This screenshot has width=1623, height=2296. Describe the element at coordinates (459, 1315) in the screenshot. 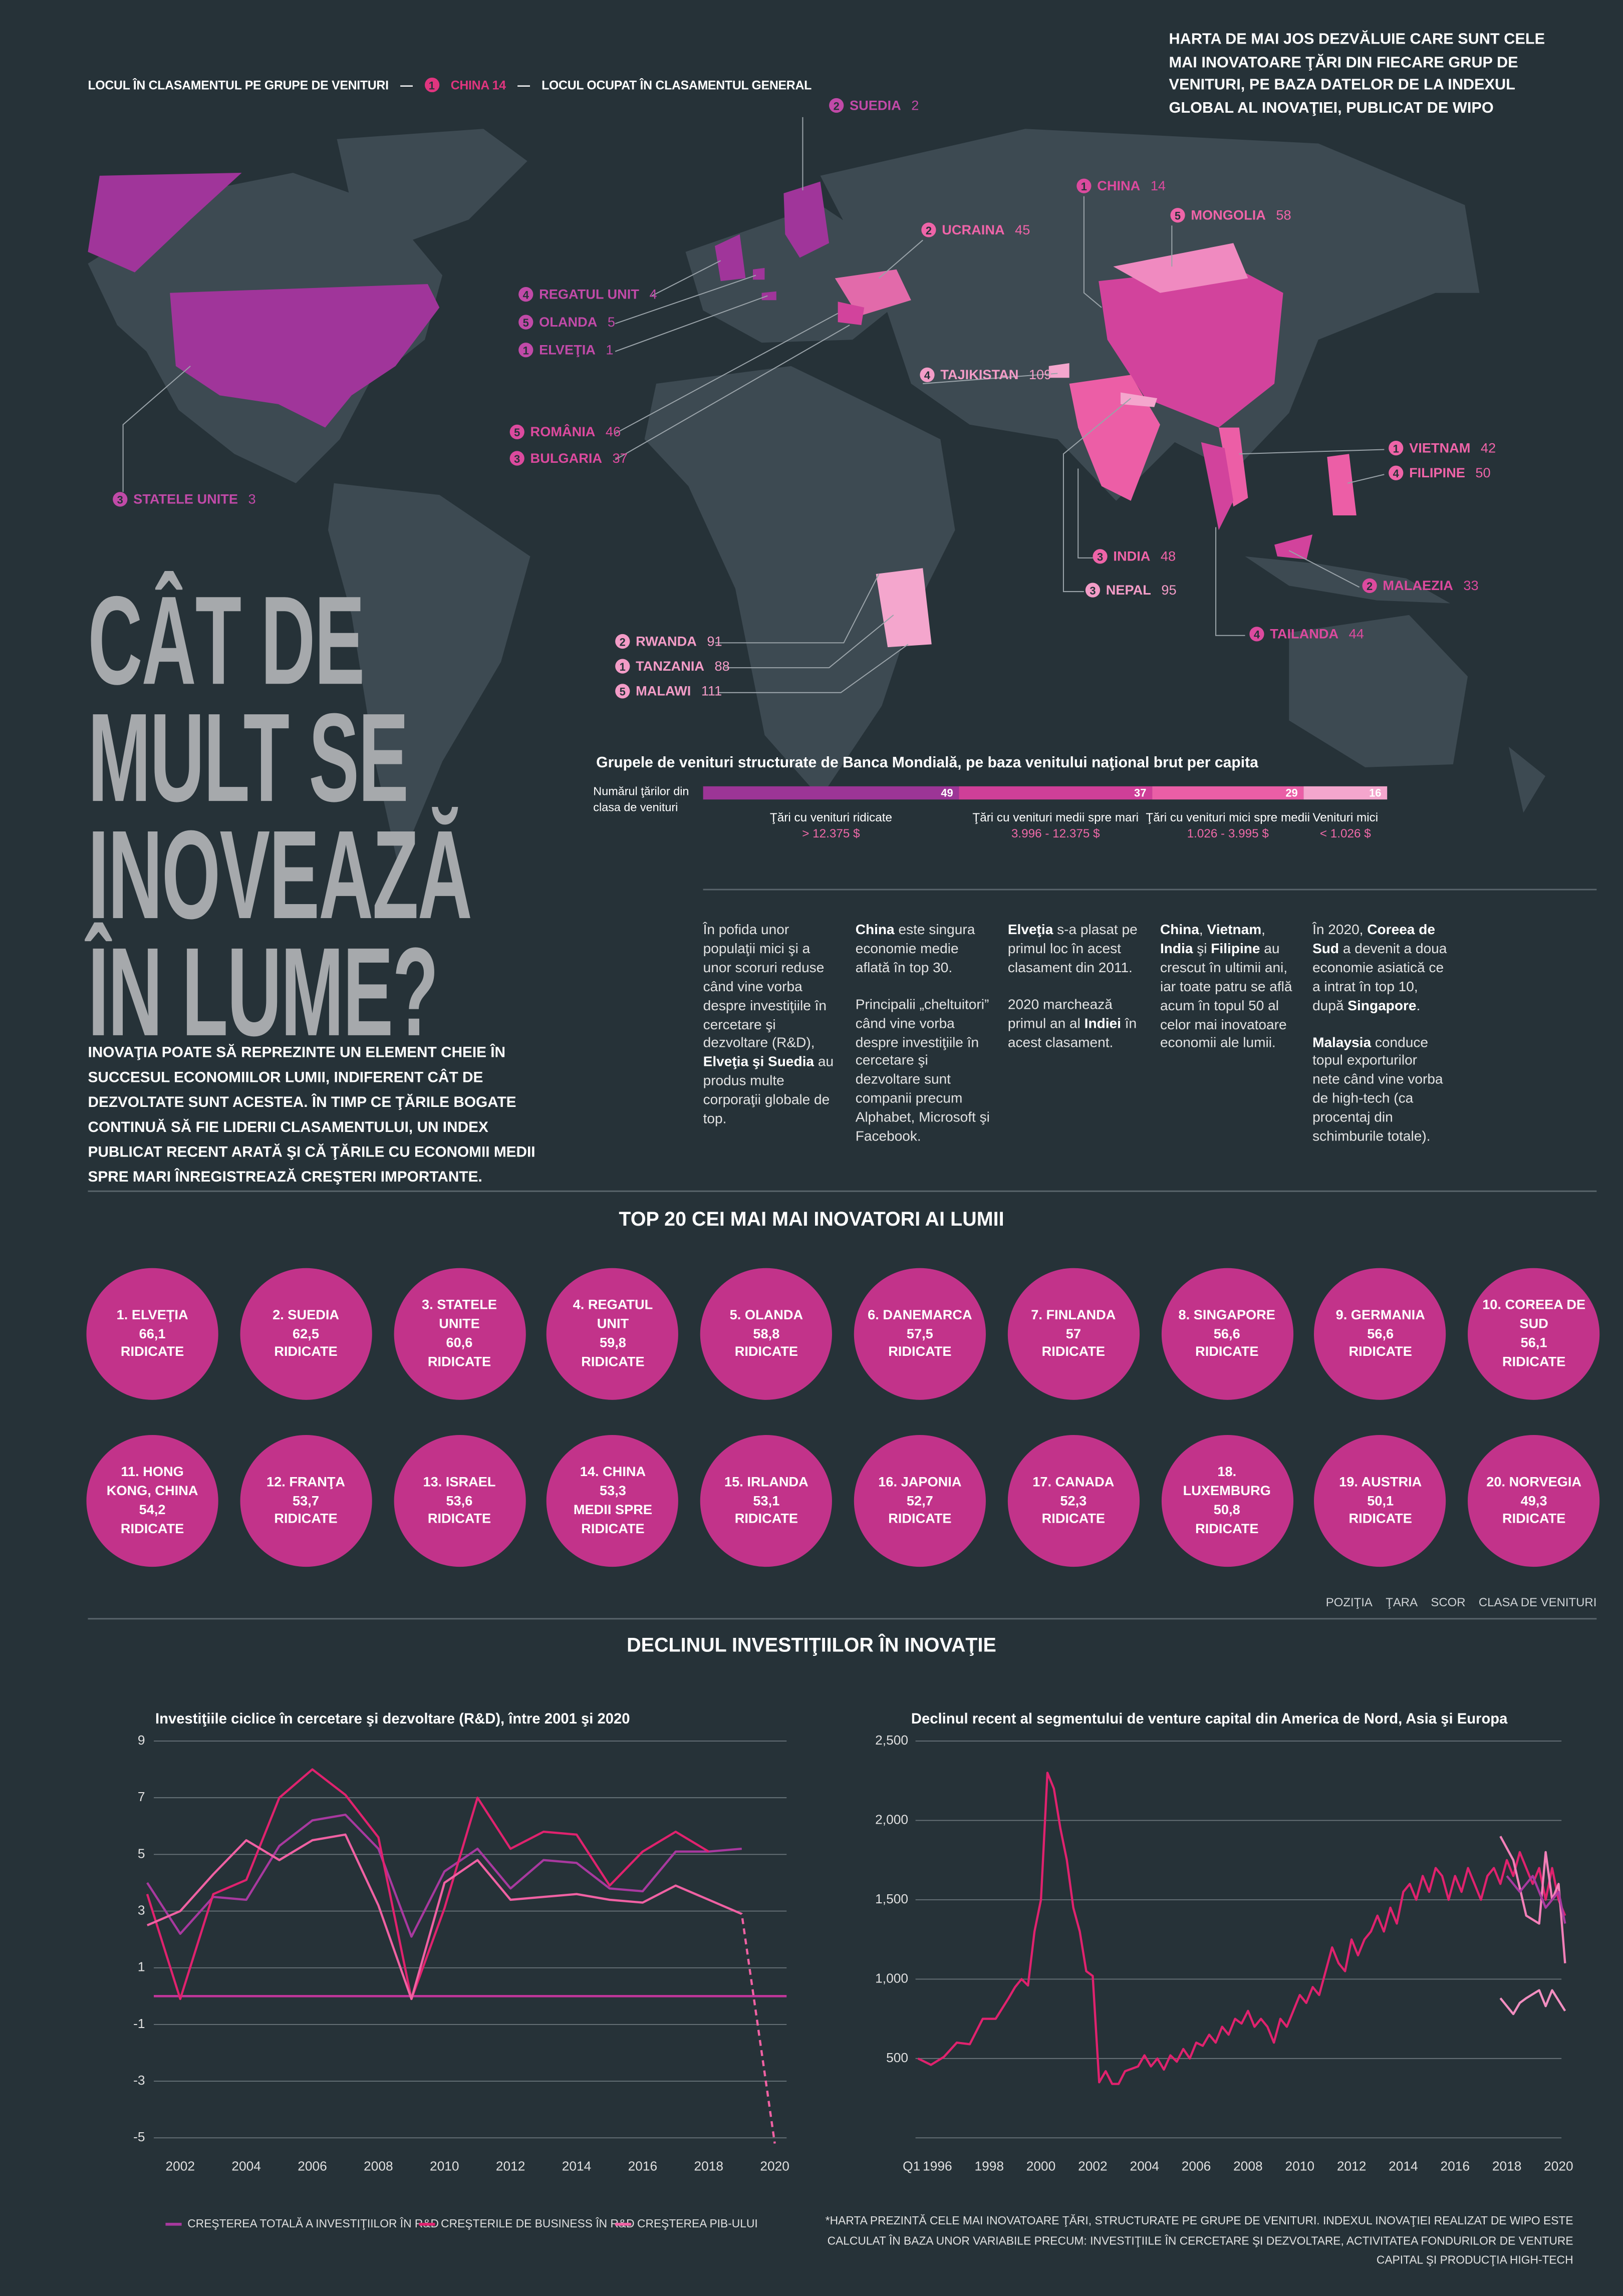

I see `innovator-name: 3. STATELE UNITE` at that location.